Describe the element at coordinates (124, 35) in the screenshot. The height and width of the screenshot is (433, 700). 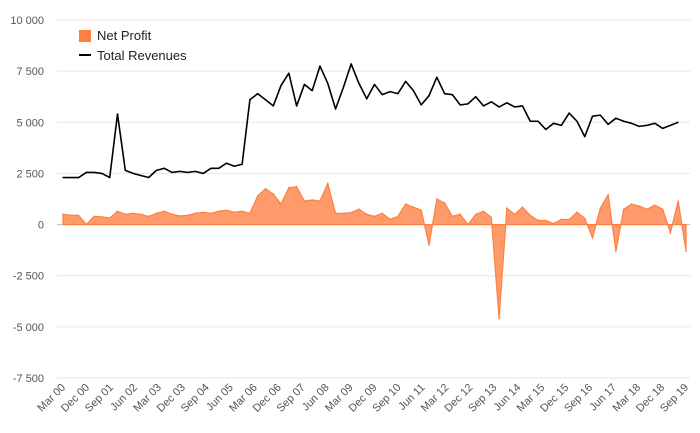
I see `legend-label-net-profit: Net Profit` at that location.